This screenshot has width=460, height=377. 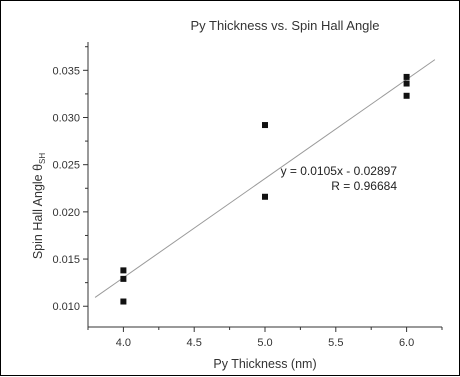 What do you see at coordinates (42, 158) in the screenshot?
I see `y-axis-label-subscript: SH` at bounding box center [42, 158].